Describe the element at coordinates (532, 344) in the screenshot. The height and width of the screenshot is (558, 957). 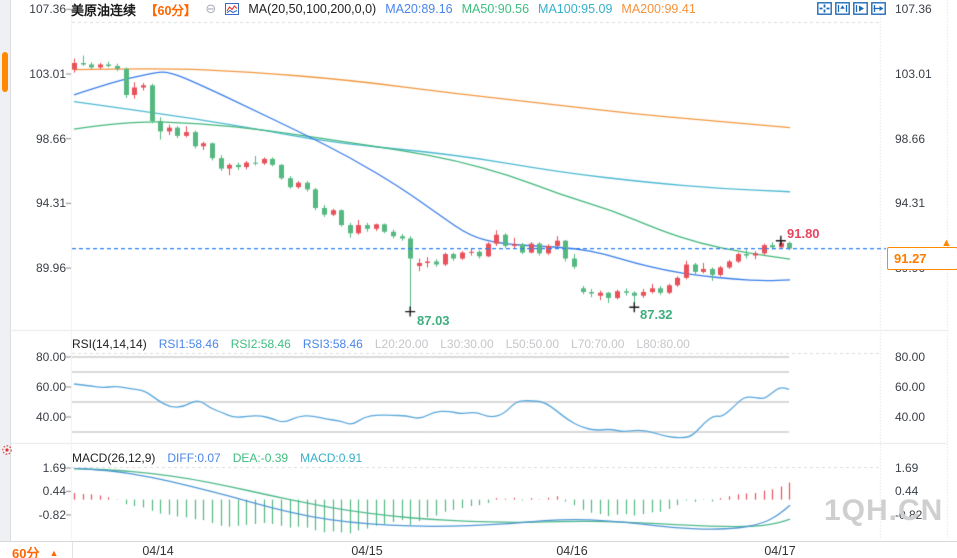
I see `rsi-l50-label: L50:50.00` at that location.